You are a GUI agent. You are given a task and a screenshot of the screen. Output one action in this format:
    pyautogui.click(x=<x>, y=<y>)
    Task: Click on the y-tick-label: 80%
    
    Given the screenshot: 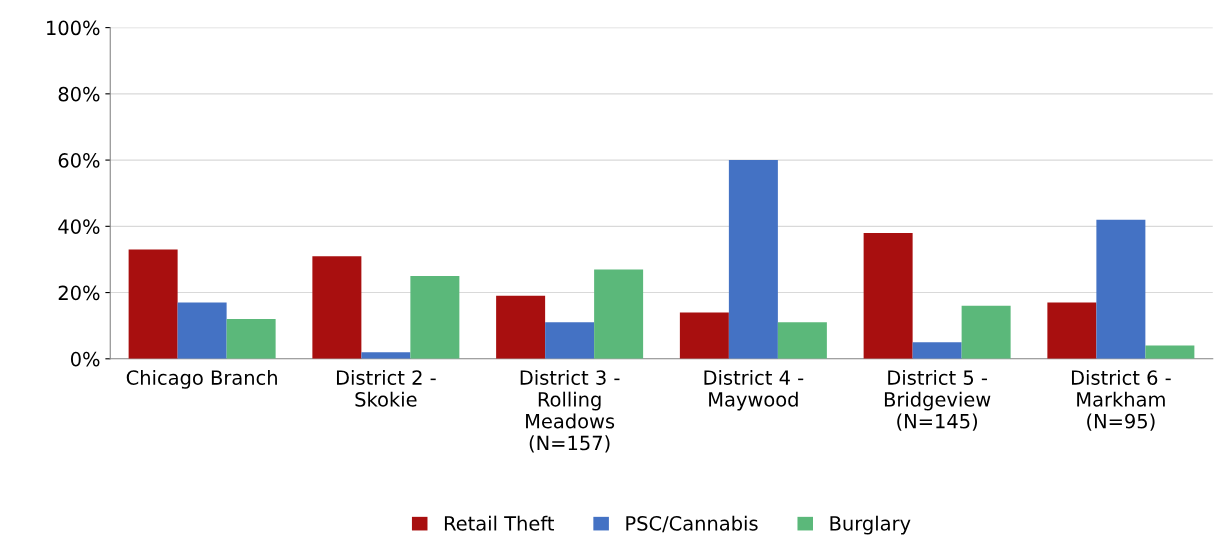 What is the action you would take?
    pyautogui.click(x=79, y=94)
    